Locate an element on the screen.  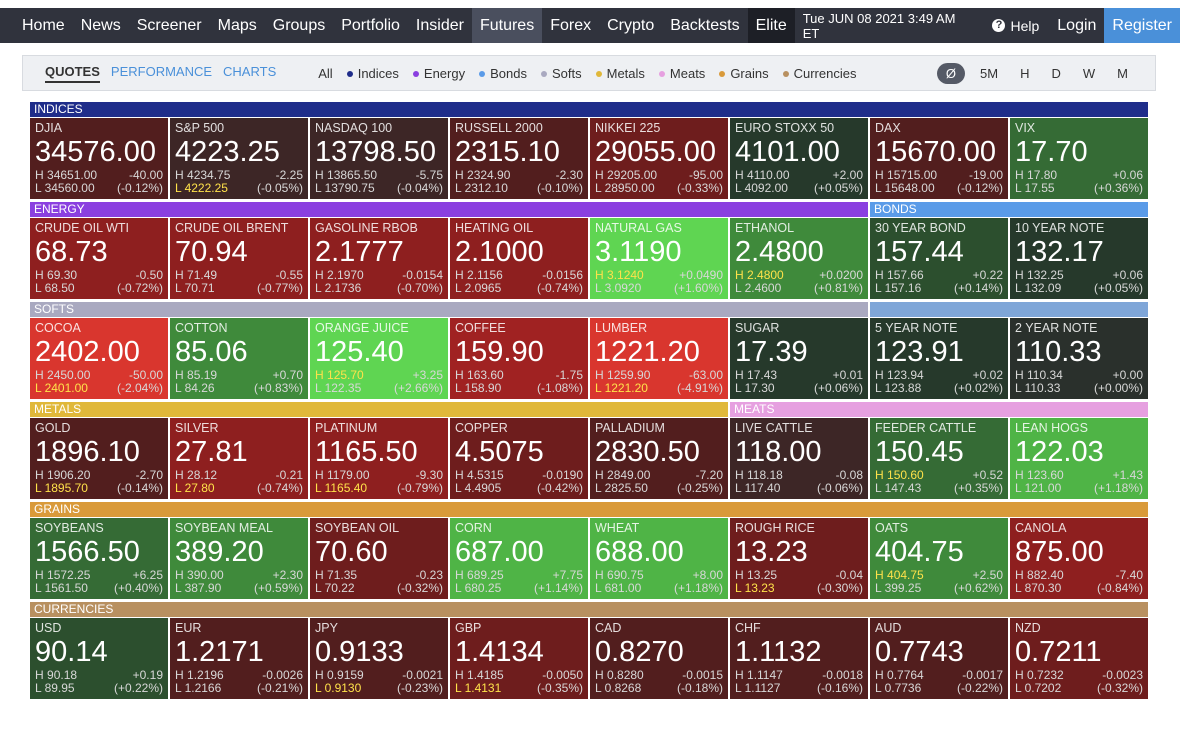
nav-item: Crypto is located at coordinates (631, 25).